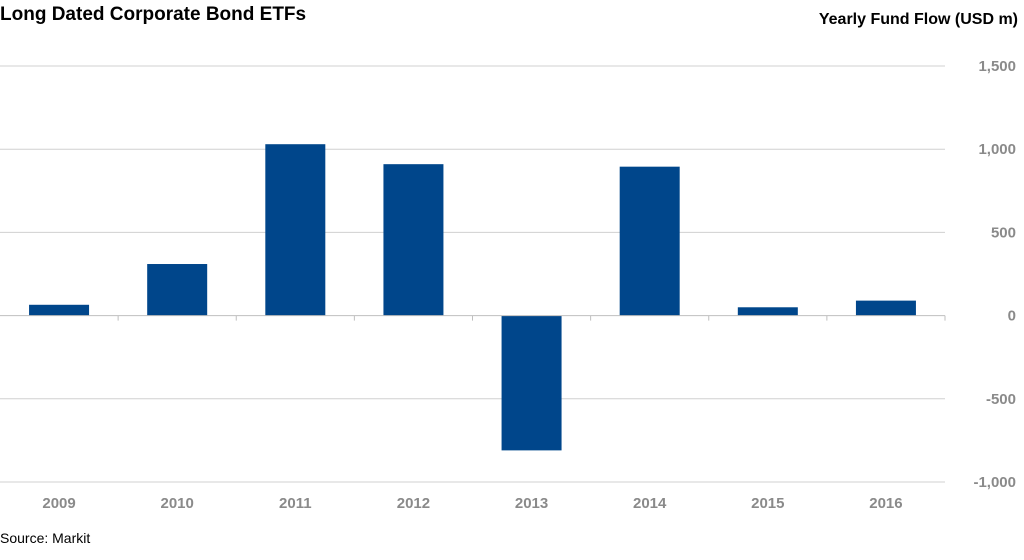  What do you see at coordinates (472, 503) in the screenshot?
I see `x-tick-labels: 2009 2010 2011 2012 2013 2014 2015 2016` at bounding box center [472, 503].